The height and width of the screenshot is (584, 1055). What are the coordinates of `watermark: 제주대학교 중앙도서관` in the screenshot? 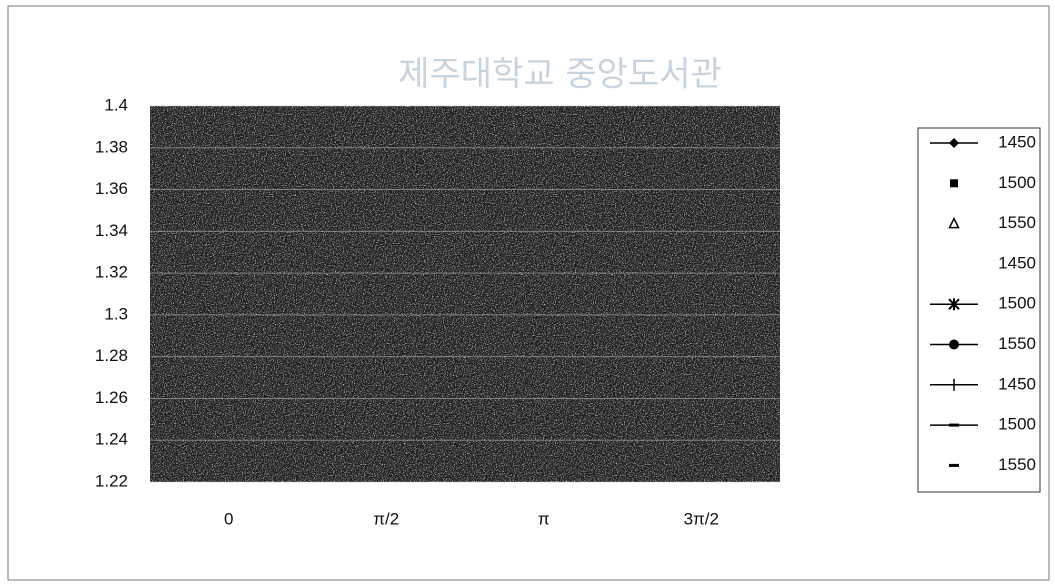 It's located at (560, 75).